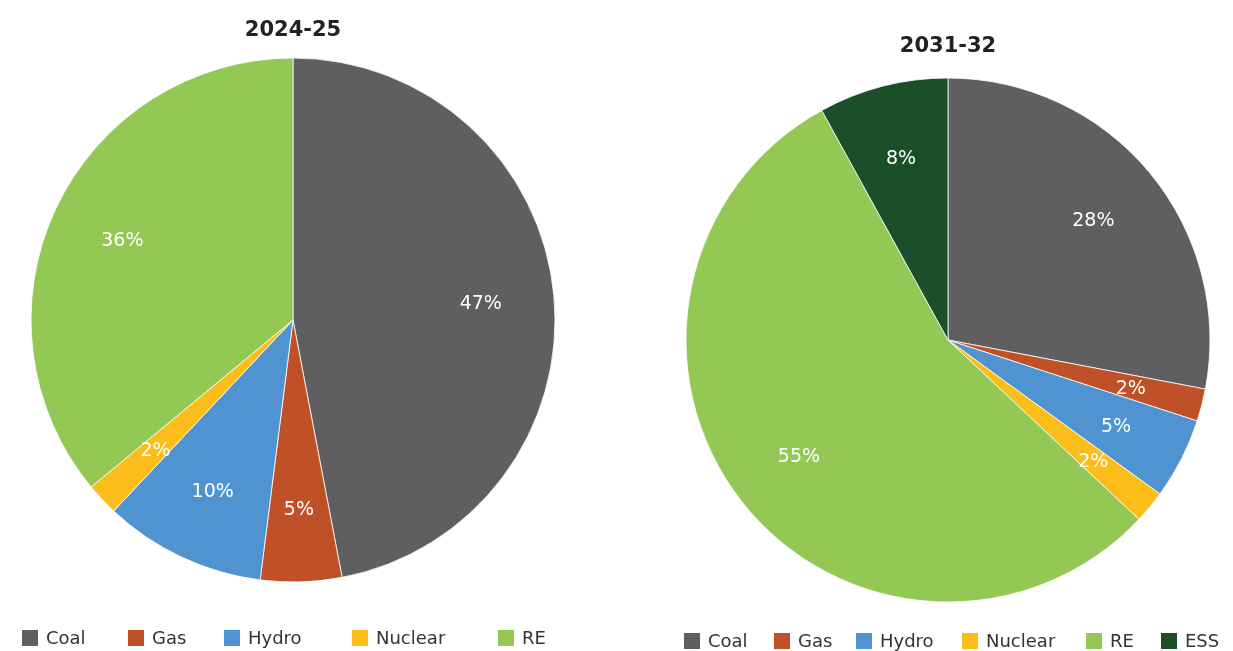 This screenshot has width=1233, height=651. What do you see at coordinates (799, 455) in the screenshot?
I see `data-label: 55%` at bounding box center [799, 455].